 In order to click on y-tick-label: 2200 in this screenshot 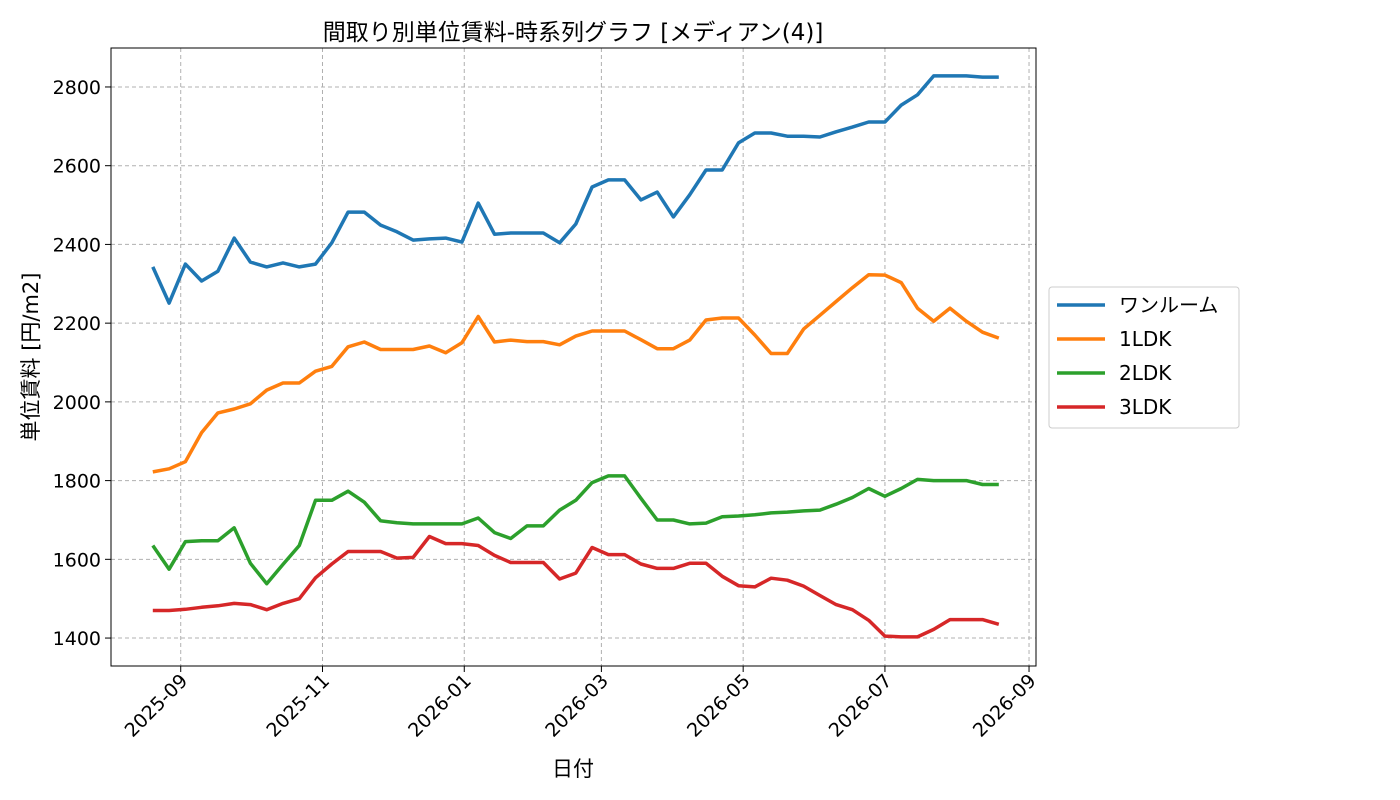, I will do `click(77, 324)`.